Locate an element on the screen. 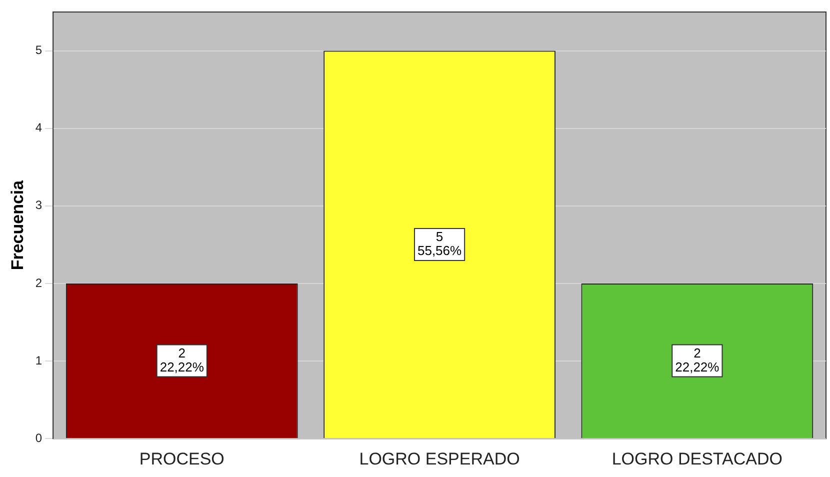 This screenshot has width=830, height=477. y-tick-label: 0 is located at coordinates (38, 437).